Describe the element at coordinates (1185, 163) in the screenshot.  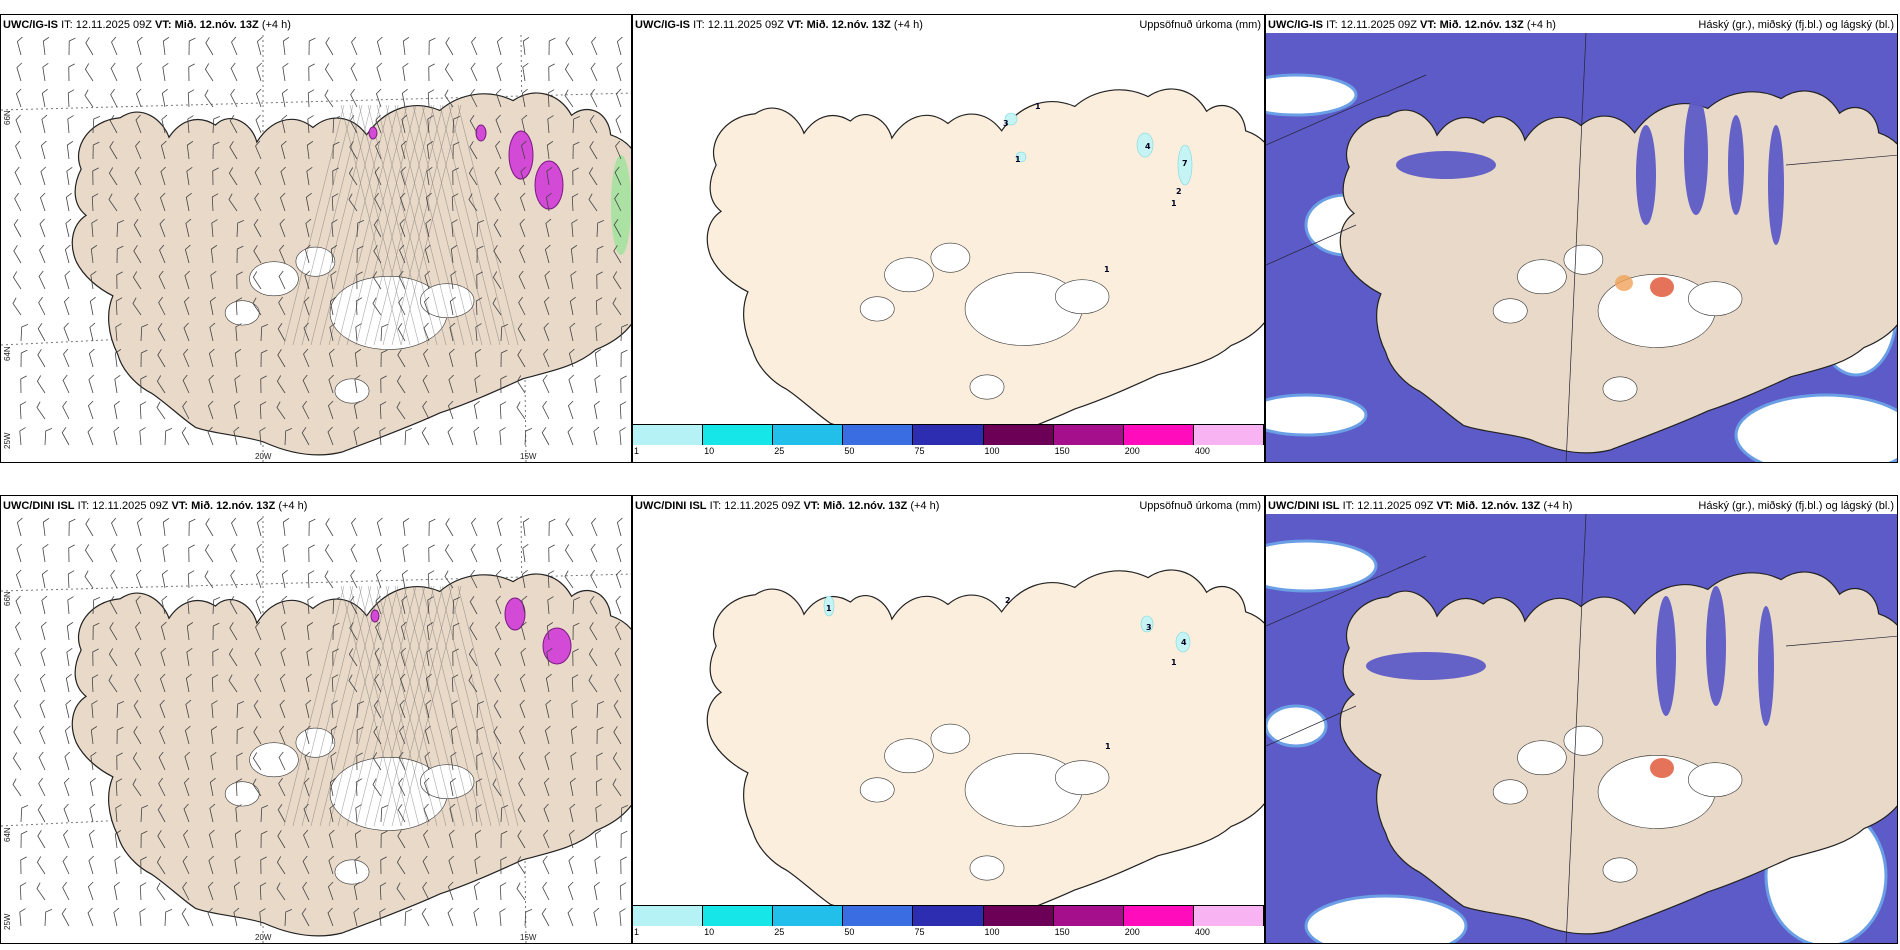
I see `precip-value: 7` at that location.